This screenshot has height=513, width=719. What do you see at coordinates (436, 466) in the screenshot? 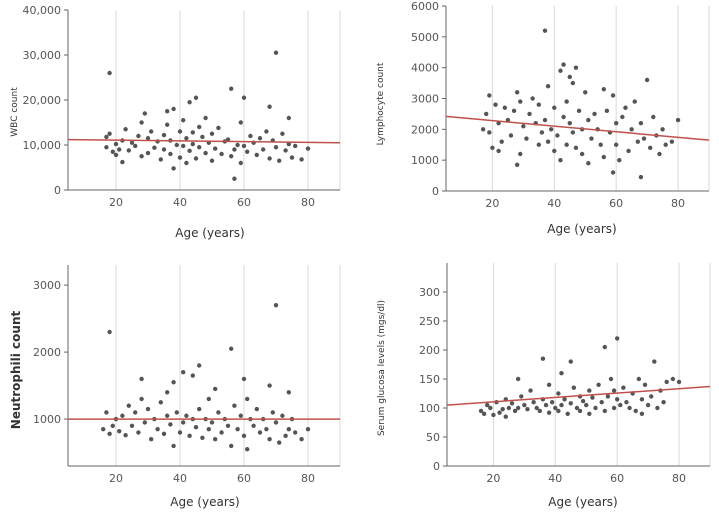
I see `glucose-y-tick-label: 0` at bounding box center [436, 466].